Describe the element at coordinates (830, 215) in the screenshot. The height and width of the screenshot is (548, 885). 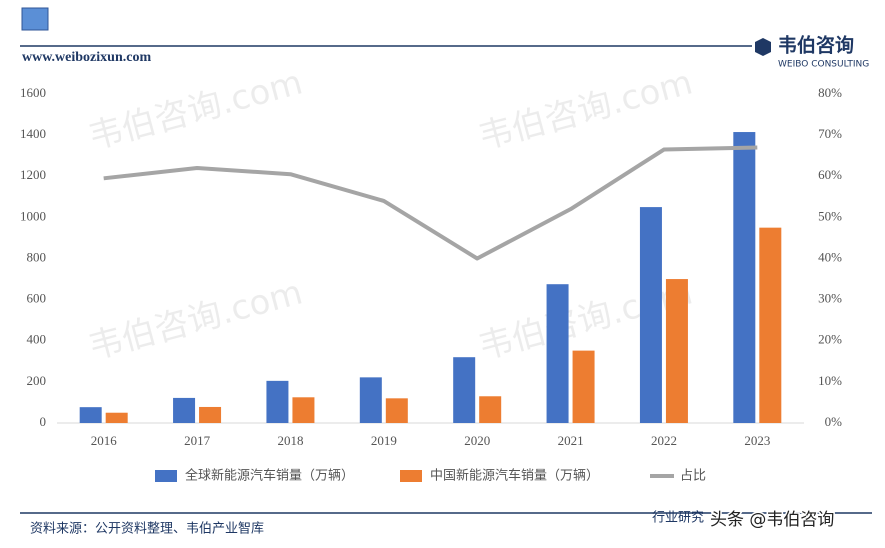
I see `y2-tick-label: 50%` at that location.